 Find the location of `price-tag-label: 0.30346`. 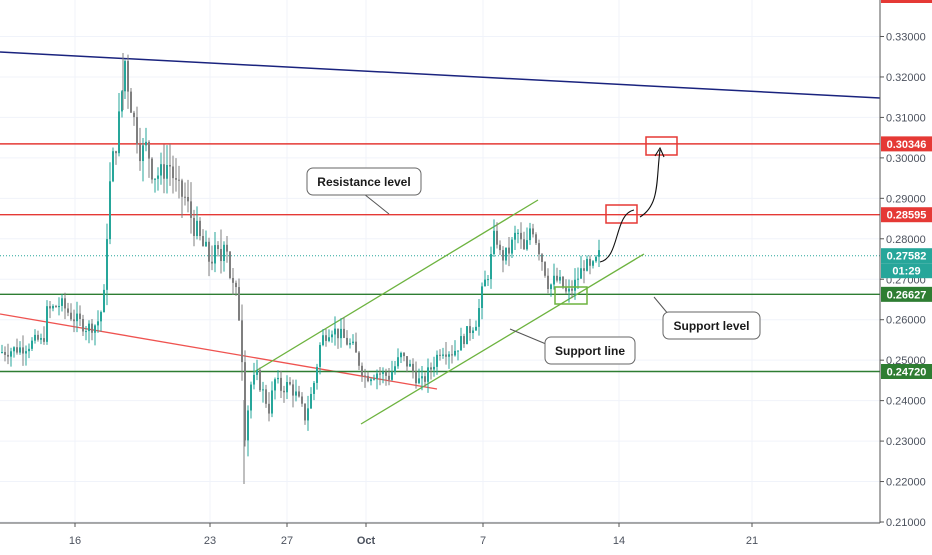

price-tag-label: 0.30346 is located at coordinates (907, 145).